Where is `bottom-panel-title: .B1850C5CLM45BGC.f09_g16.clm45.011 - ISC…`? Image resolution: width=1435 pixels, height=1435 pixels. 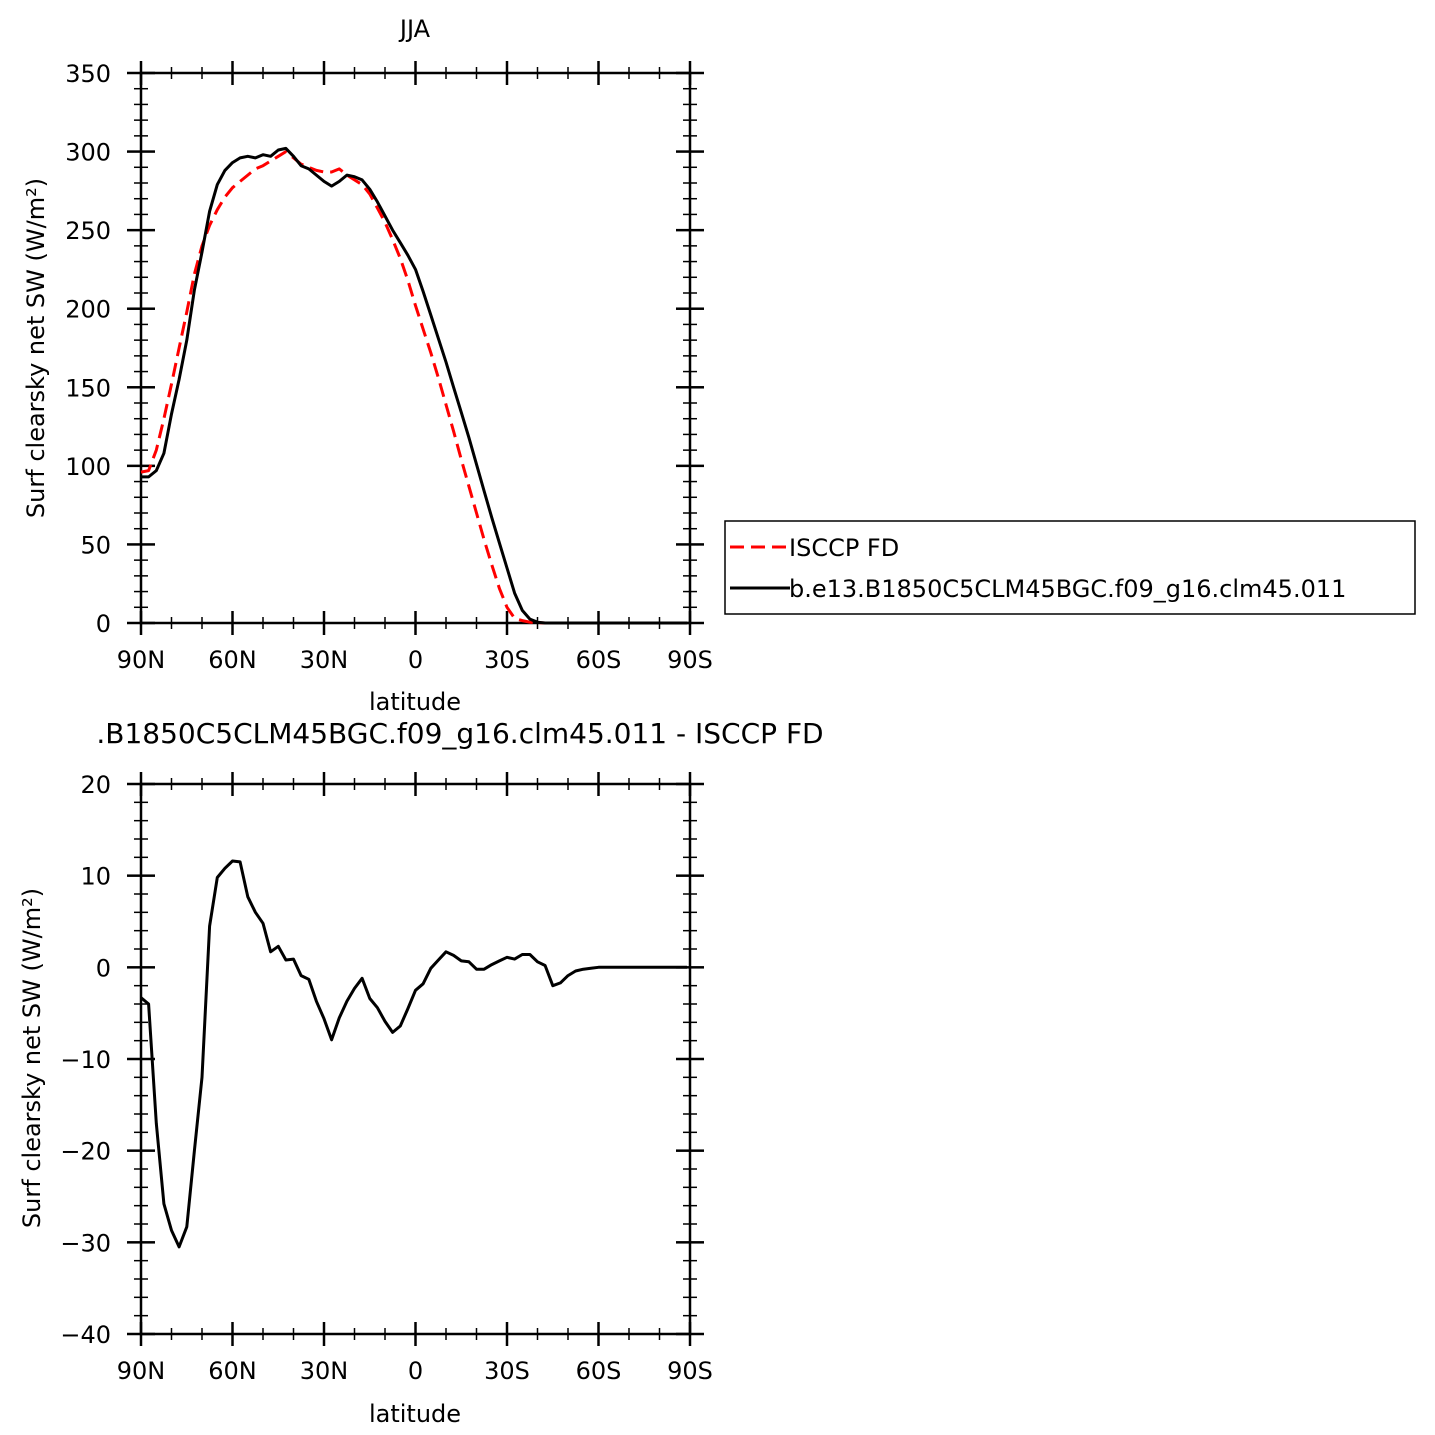
bottom-panel-title: .B1850C5CLM45BGC.f09_g16.clm45.011 - ISC… is located at coordinates (459, 733).